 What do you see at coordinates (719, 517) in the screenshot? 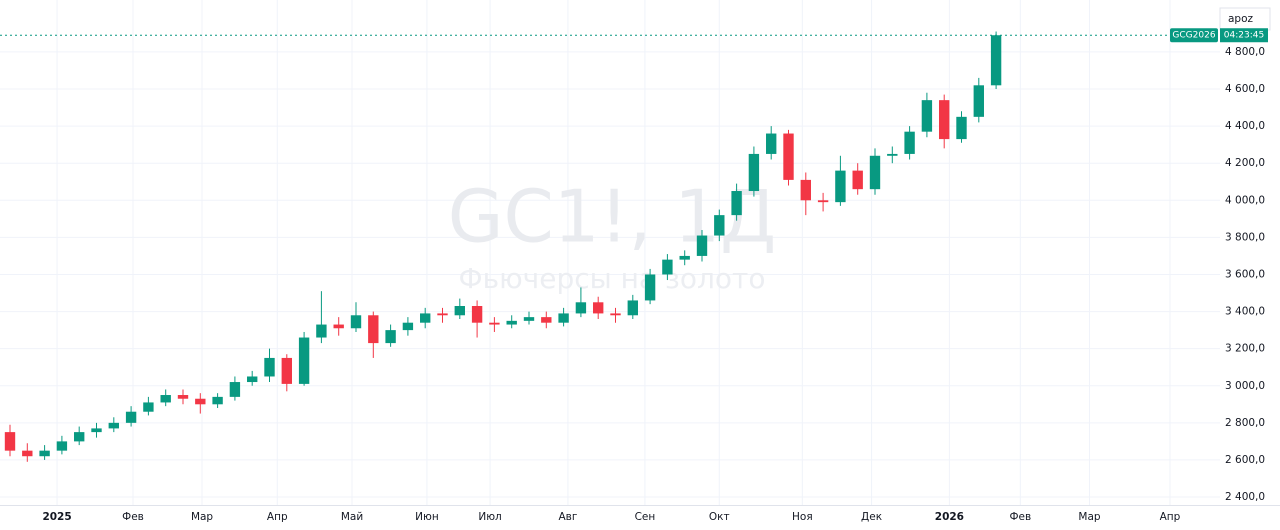
I see `x-tick-label: Окт` at bounding box center [719, 517].